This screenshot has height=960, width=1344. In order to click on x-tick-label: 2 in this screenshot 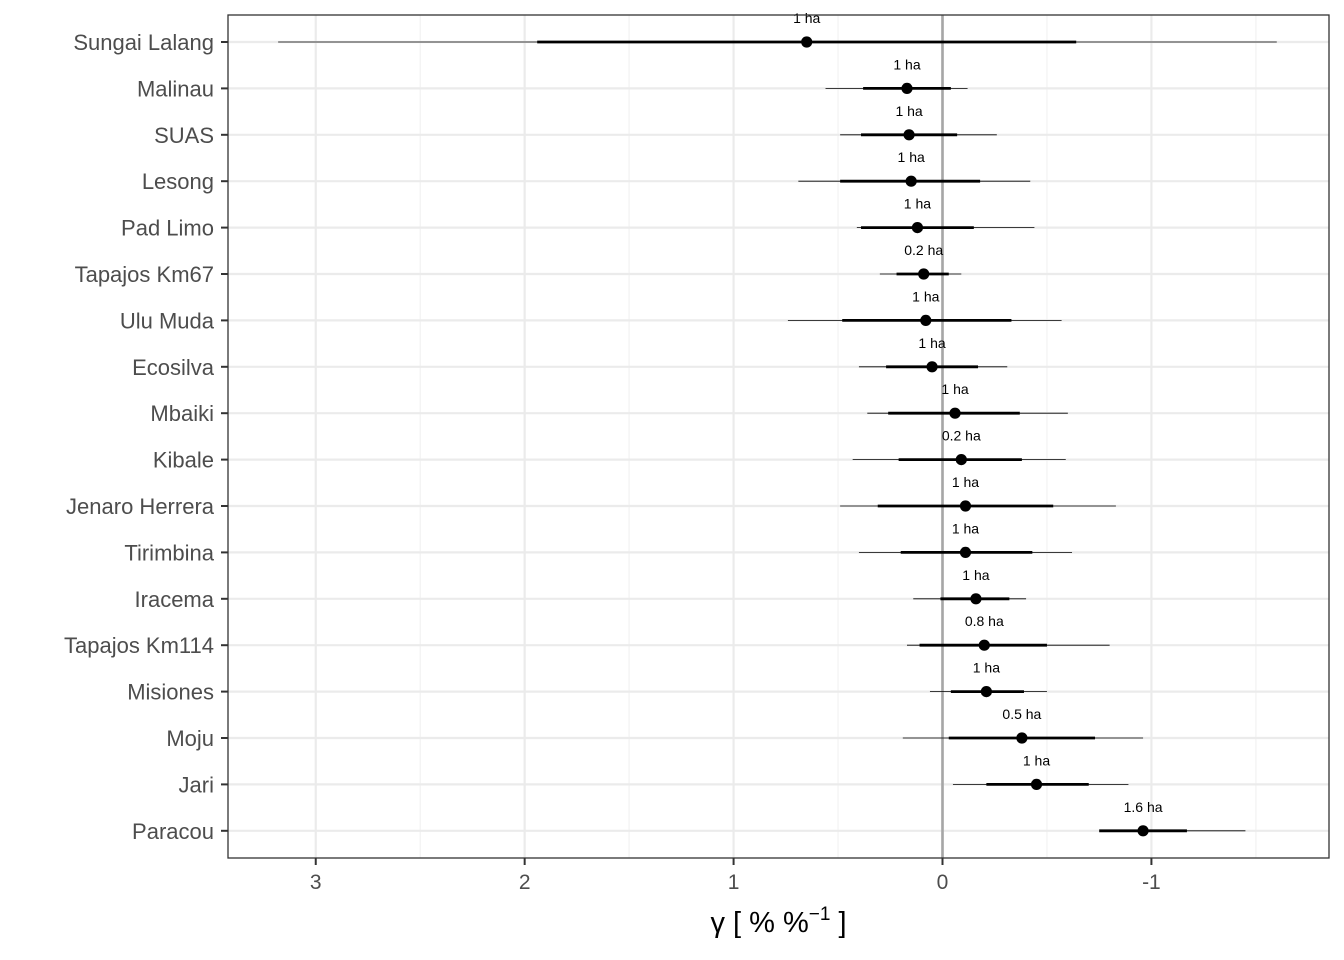, I will do `click(525, 882)`.